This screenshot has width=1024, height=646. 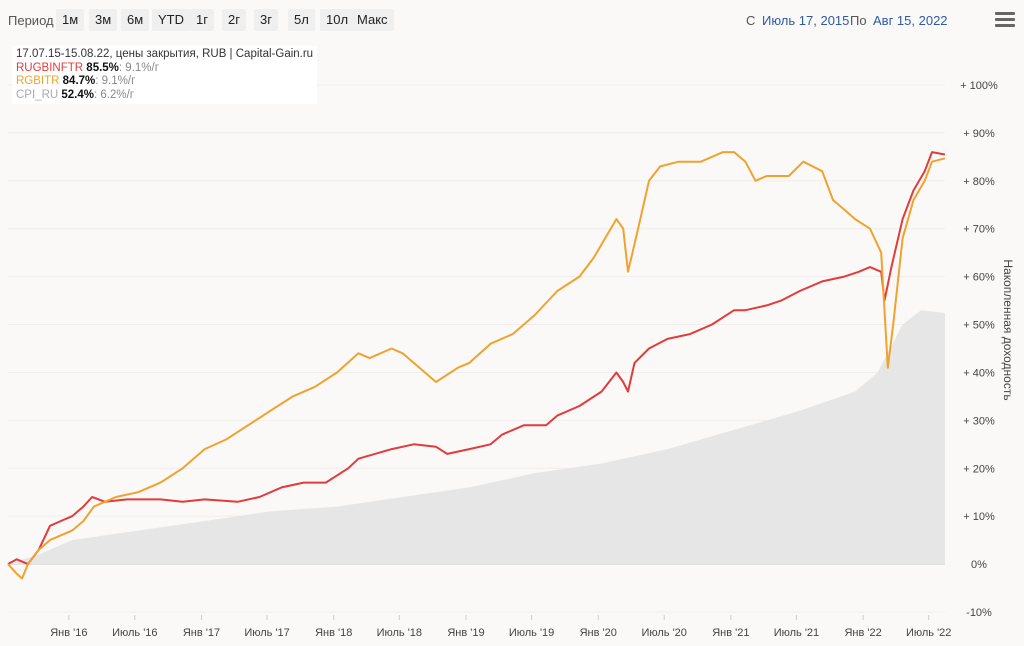 I want to click on x-tick-label: Июль '16, so click(x=134, y=633).